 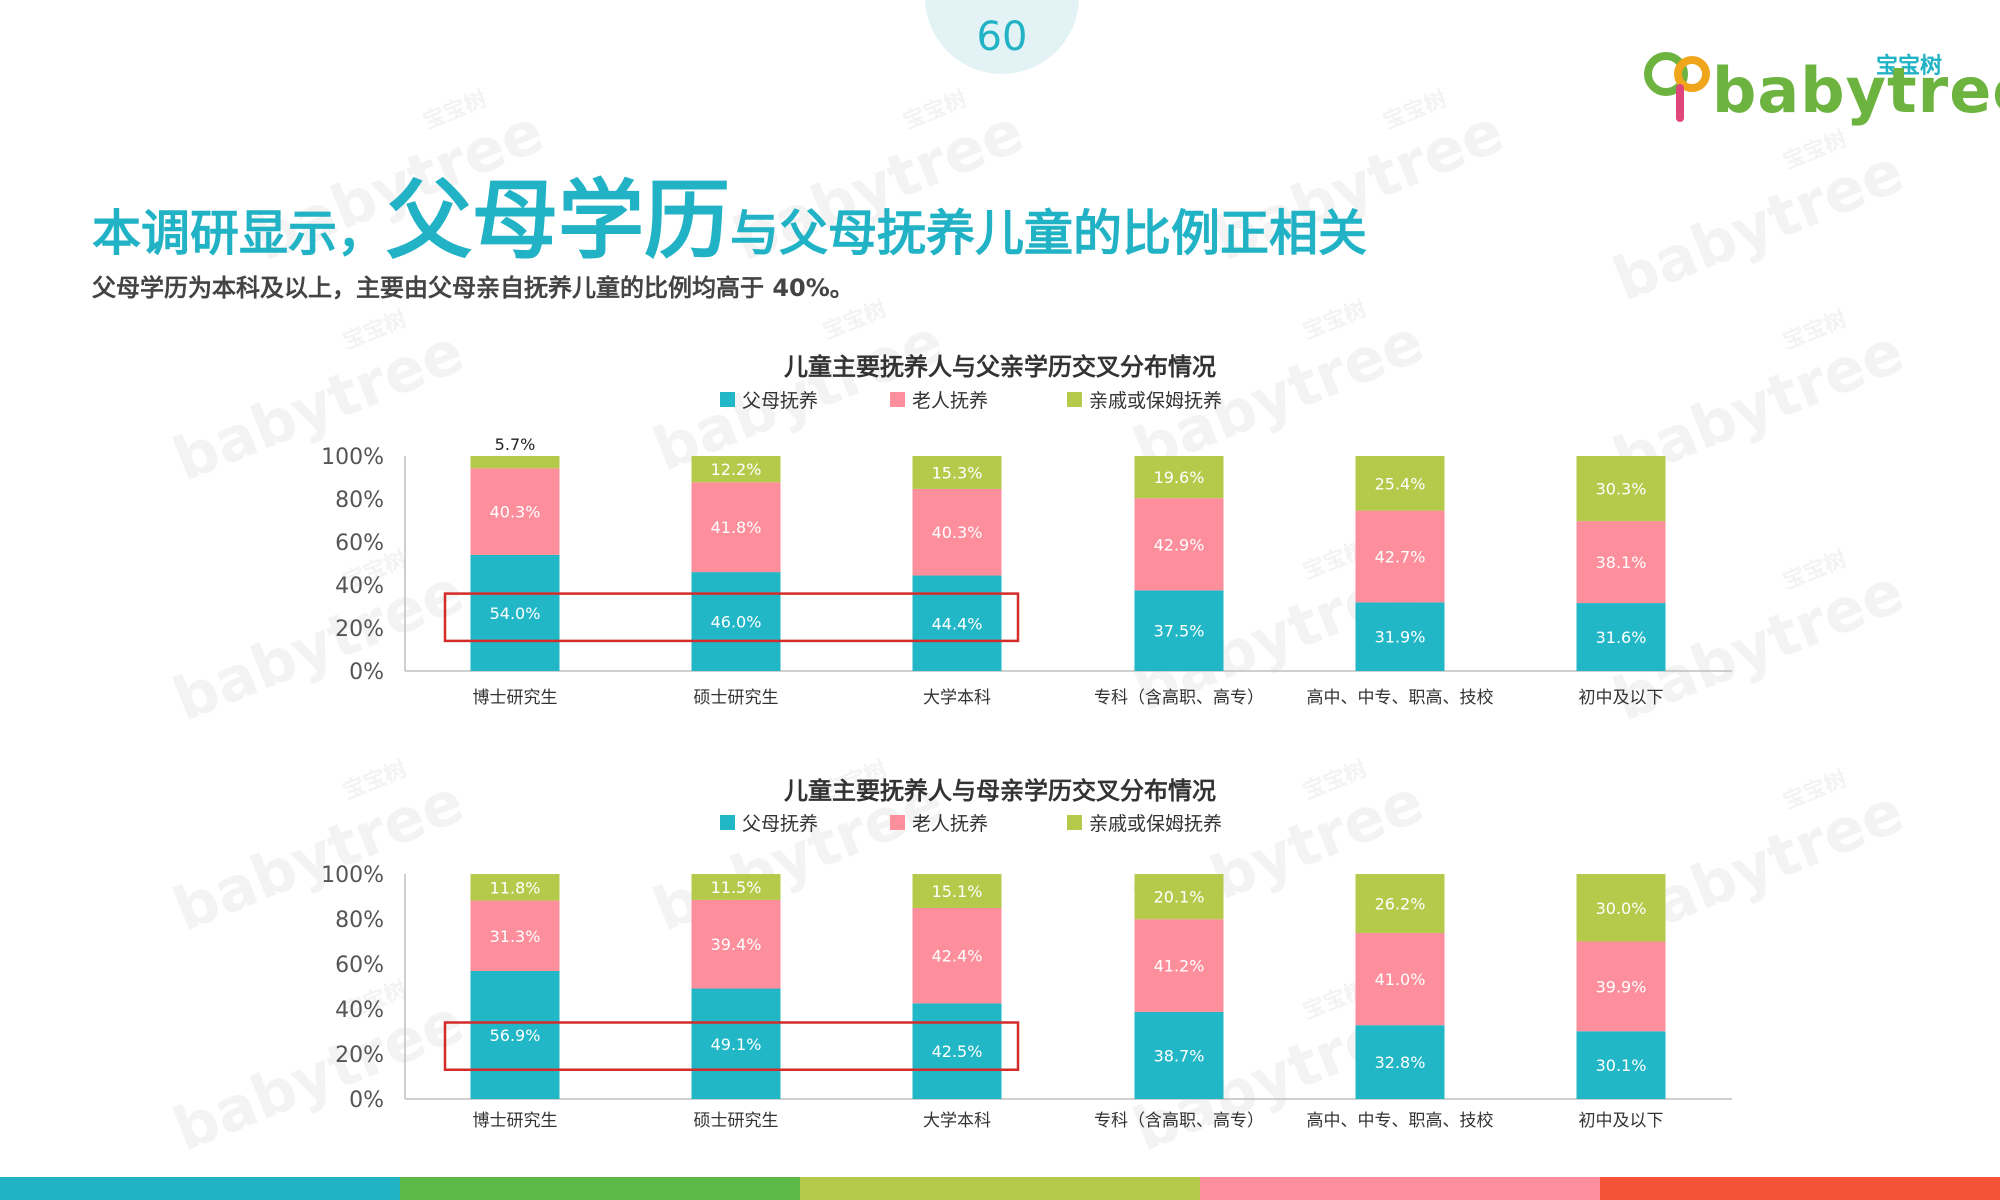 I want to click on data-label: 42.5%, so click(x=957, y=1051).